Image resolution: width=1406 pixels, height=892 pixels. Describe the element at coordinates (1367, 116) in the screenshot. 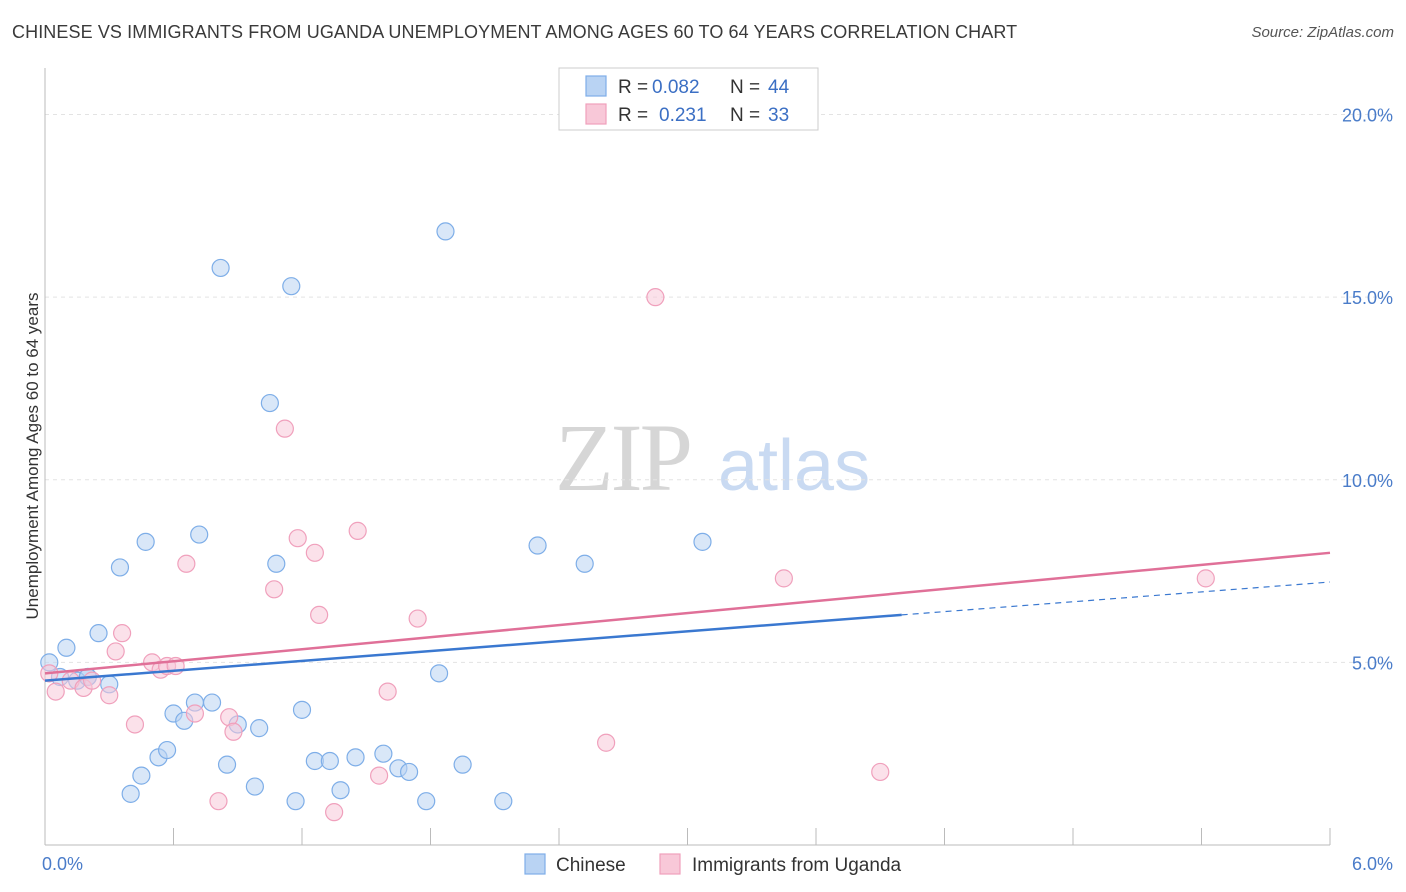

I see `y-tick-label-3: 20.0%` at that location.